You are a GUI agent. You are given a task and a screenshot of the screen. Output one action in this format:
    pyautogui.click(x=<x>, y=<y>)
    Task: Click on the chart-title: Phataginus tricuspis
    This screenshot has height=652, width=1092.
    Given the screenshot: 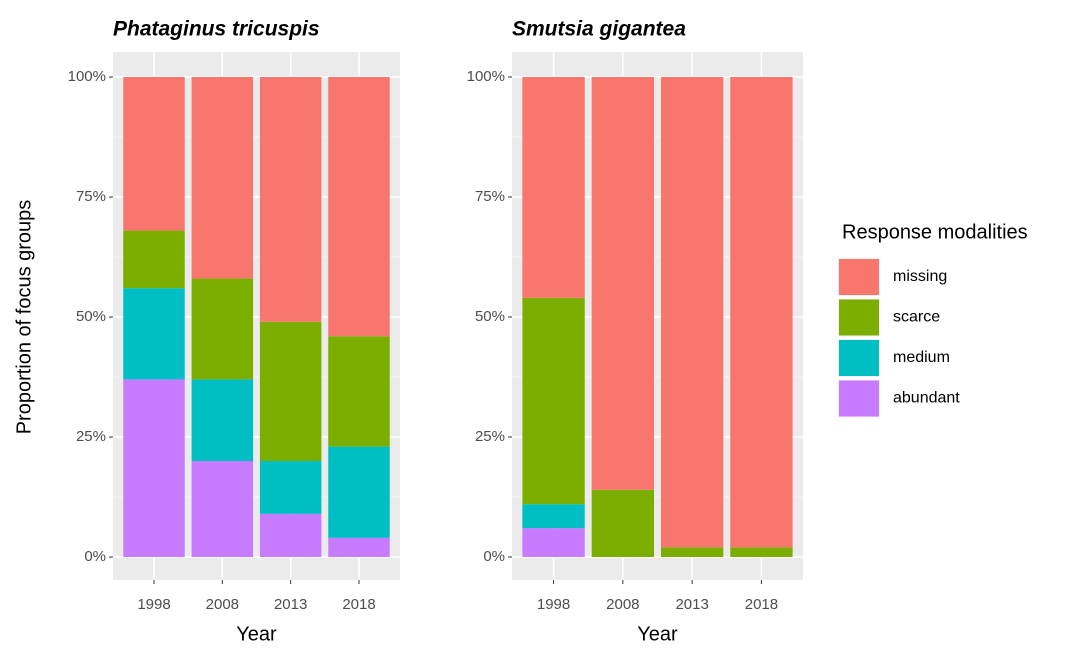 What is the action you would take?
    pyautogui.click(x=216, y=29)
    